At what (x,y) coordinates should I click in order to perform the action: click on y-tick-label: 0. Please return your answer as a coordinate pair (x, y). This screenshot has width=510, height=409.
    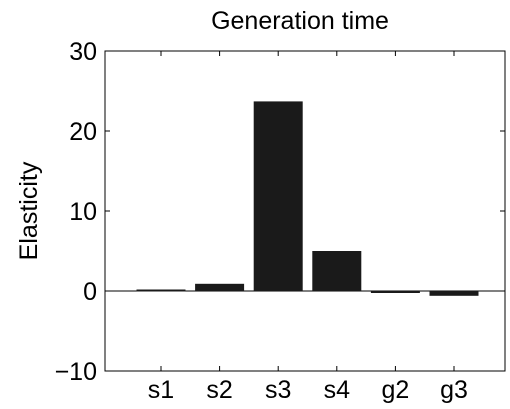
    Looking at the image, I should click on (90, 292).